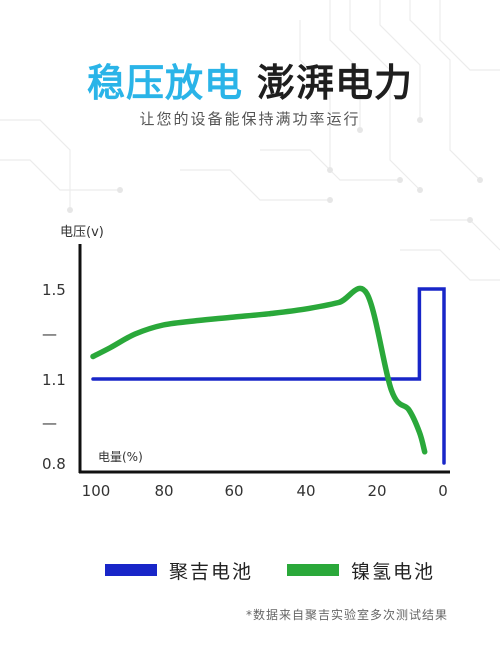 The width and height of the screenshot is (500, 666). Describe the element at coordinates (250, 79) in the screenshot. I see `page-title: 稳压放电 澎湃电力` at that location.